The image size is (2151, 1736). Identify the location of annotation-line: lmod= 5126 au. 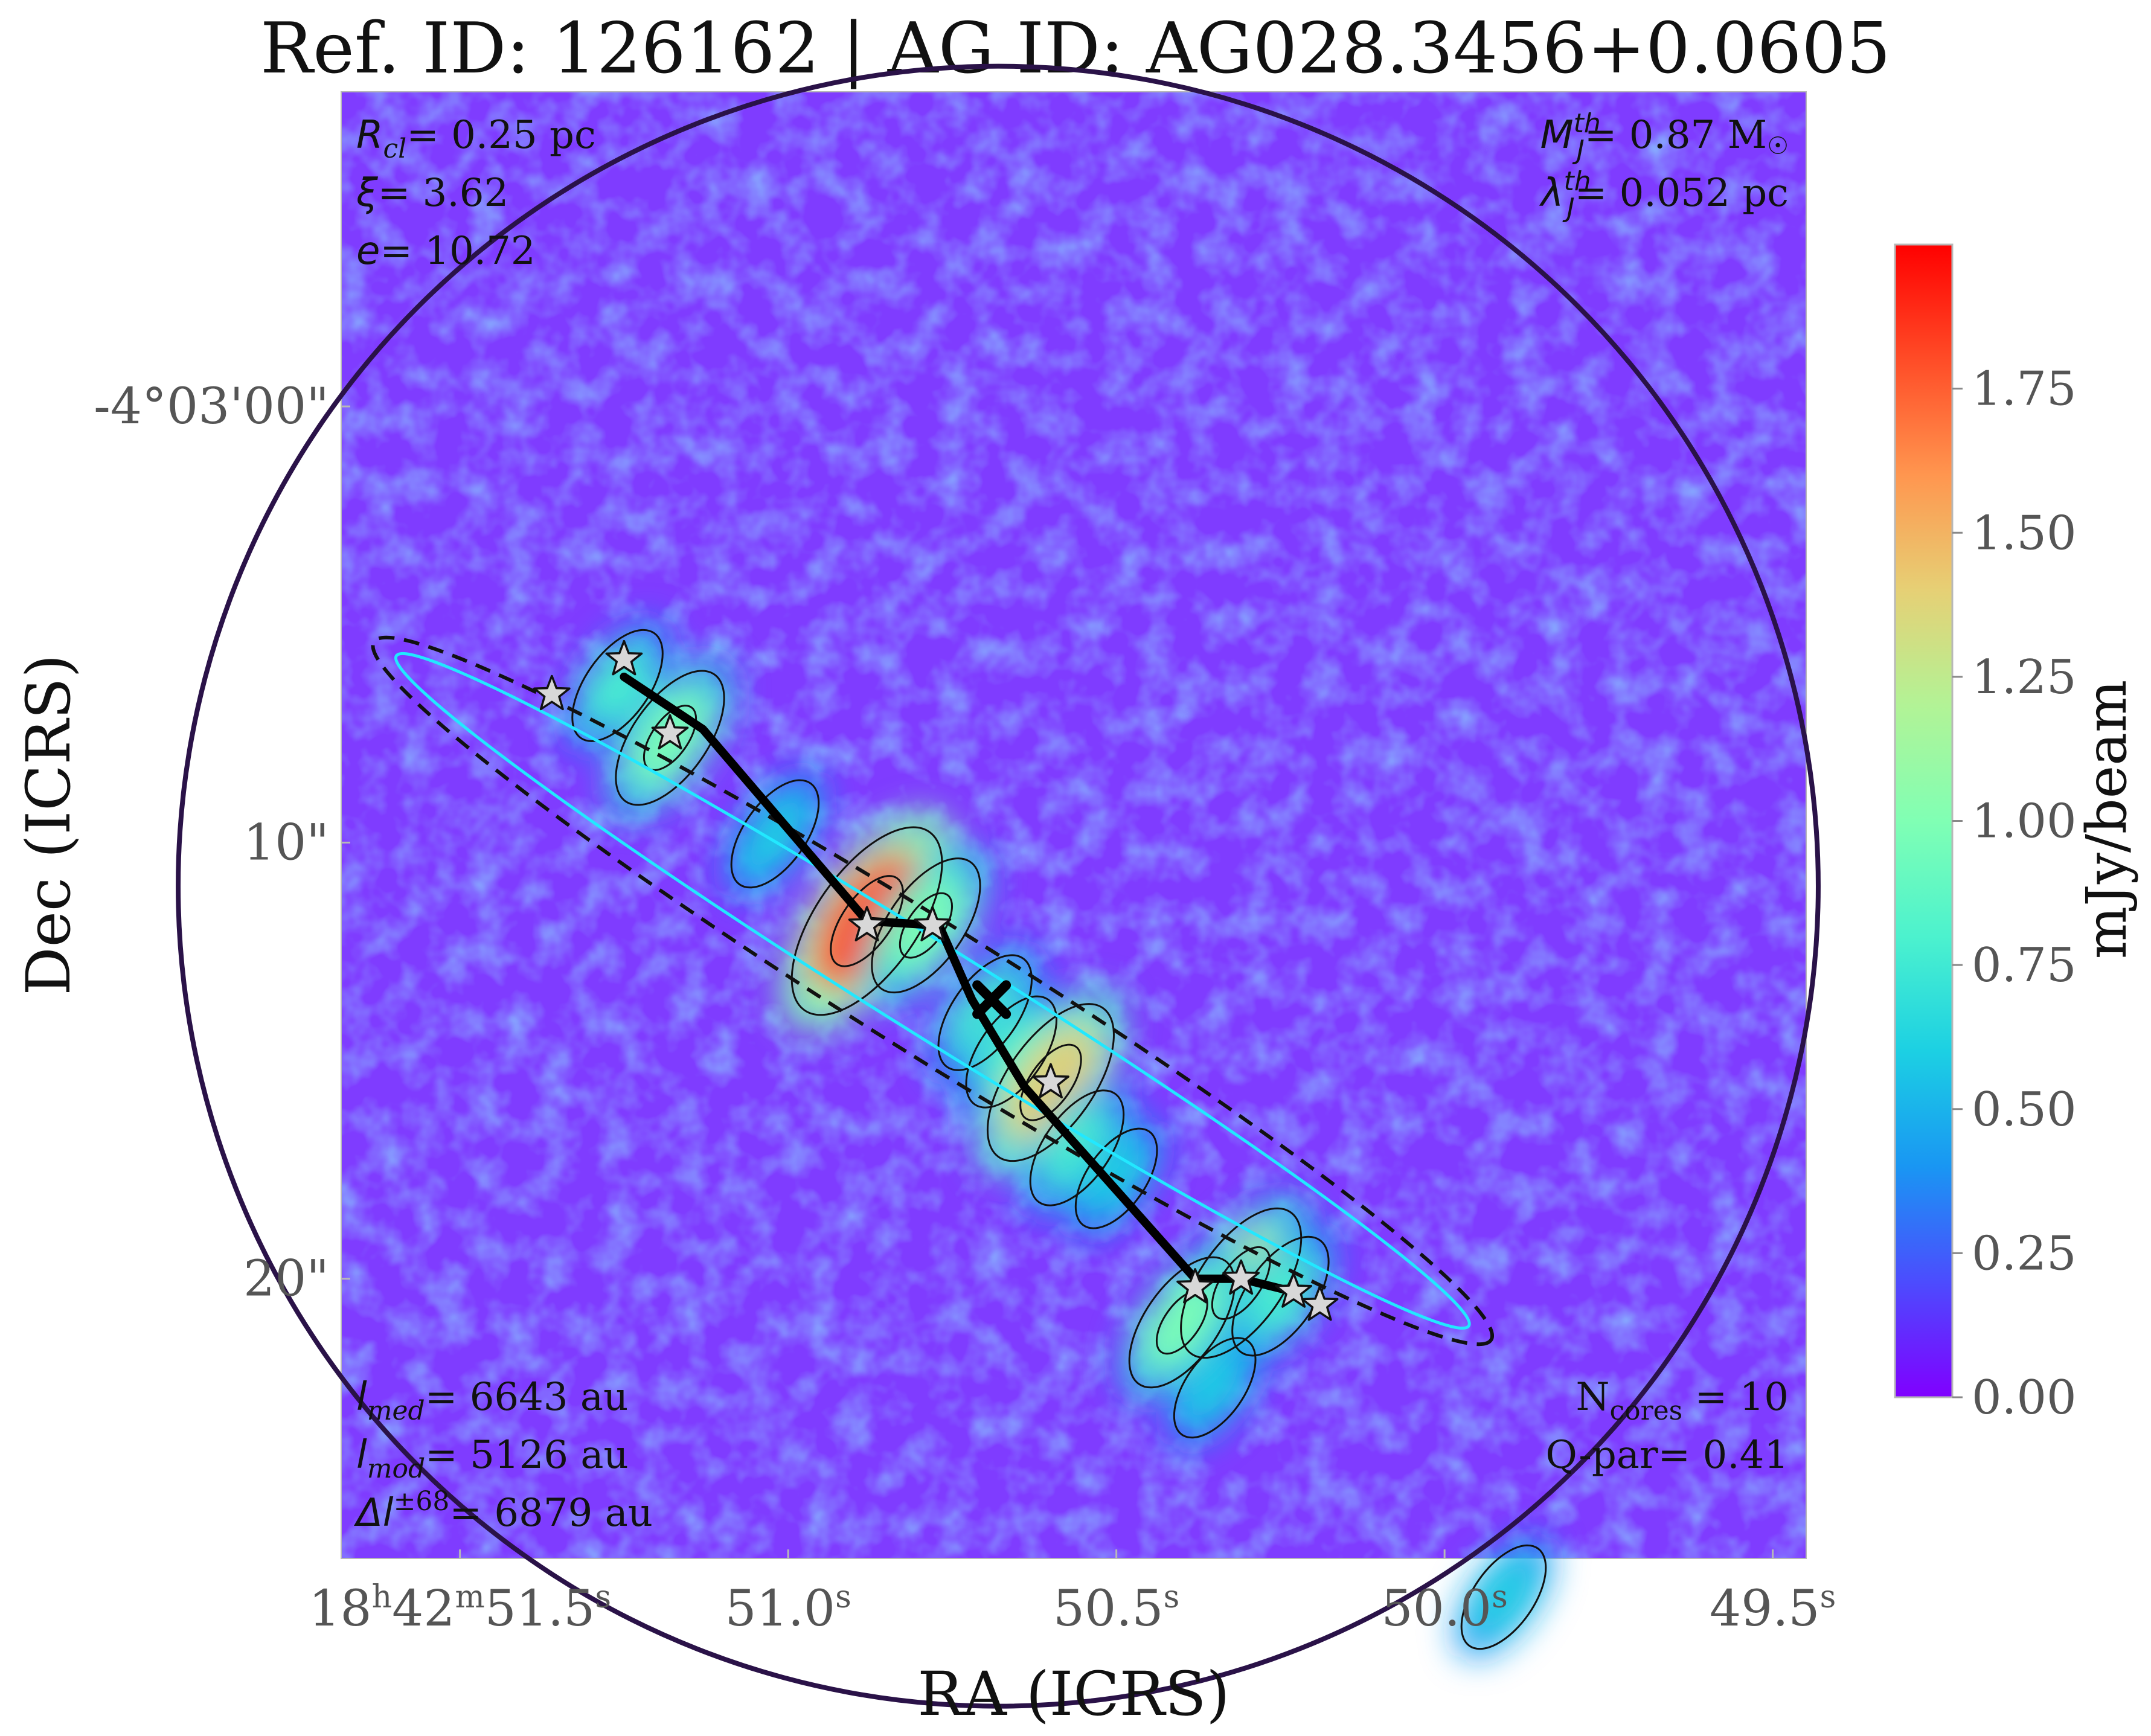
(492, 1458).